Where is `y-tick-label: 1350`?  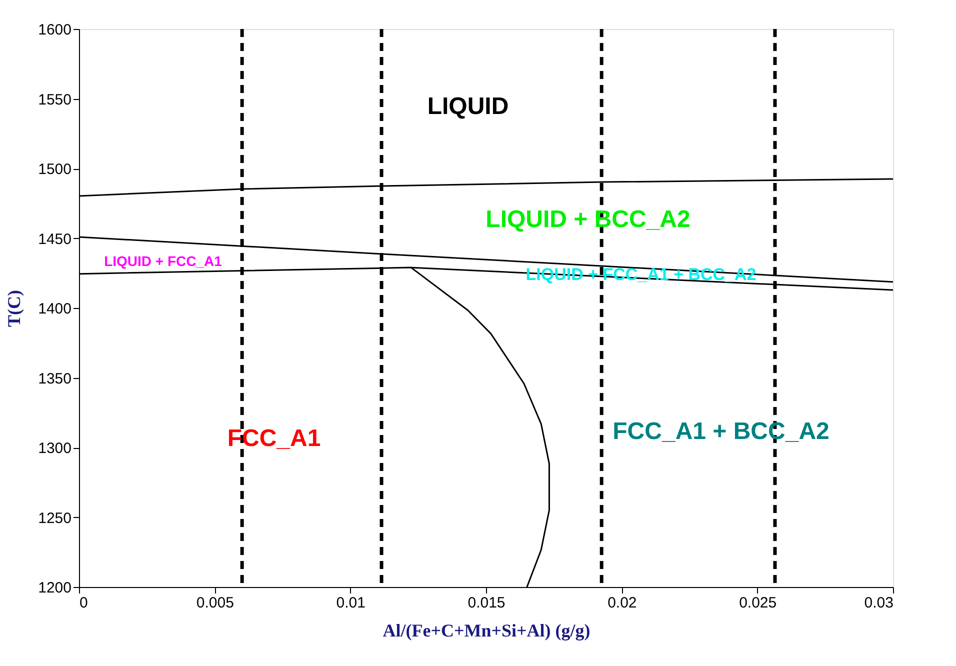
y-tick-label: 1350 is located at coordinates (55, 379).